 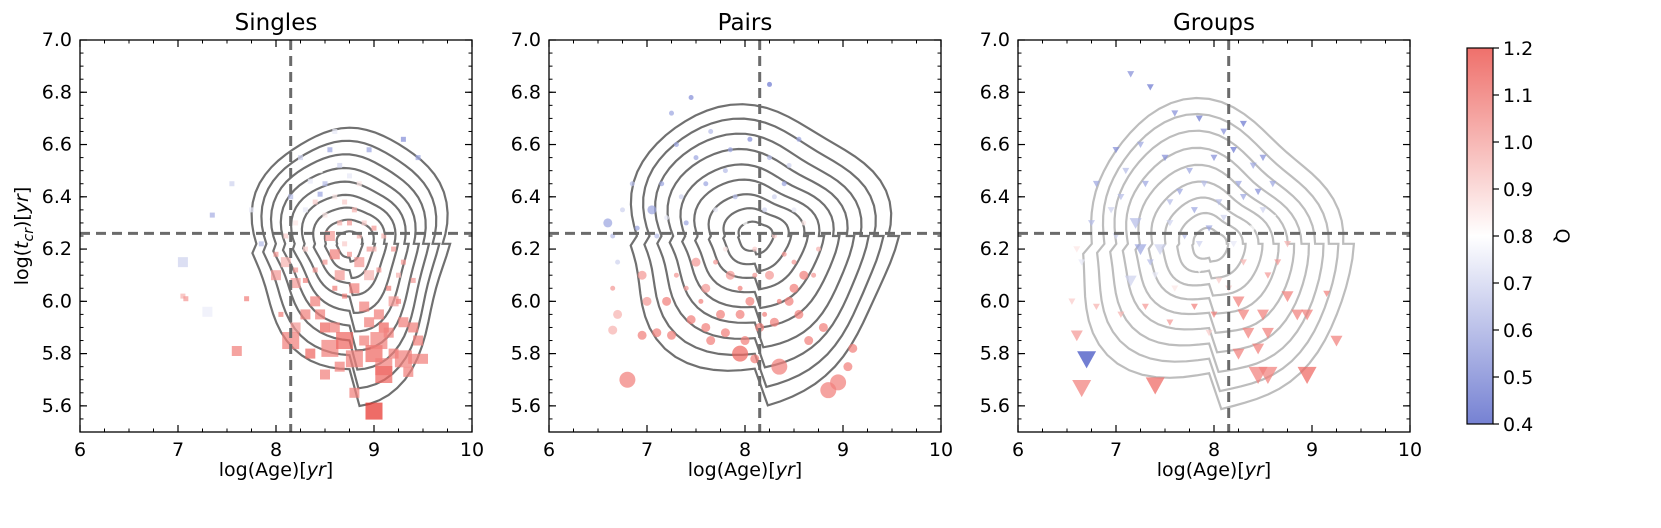 I want to click on y-tick-label: 6.6, so click(x=526, y=145).